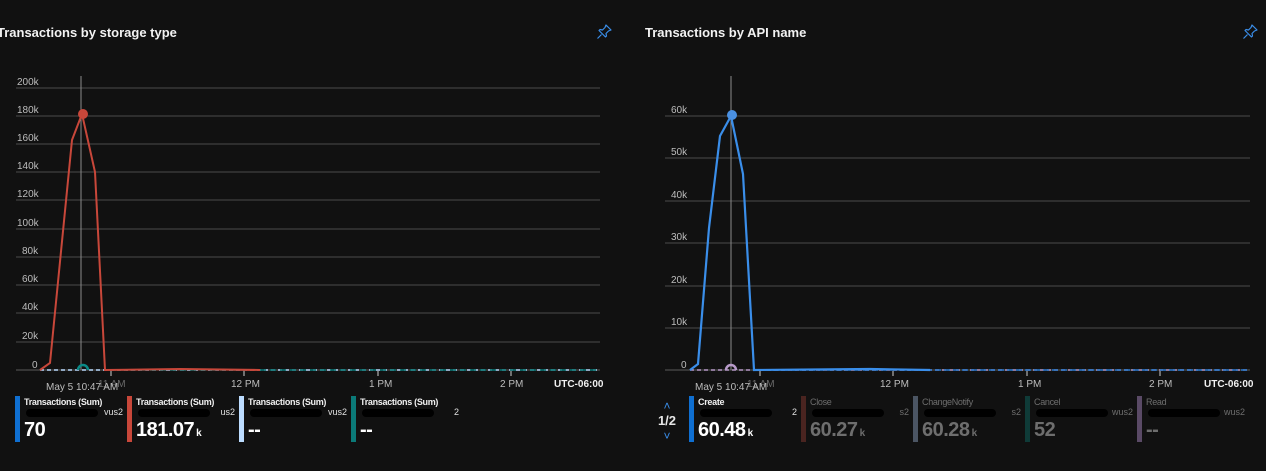  I want to click on y-tick: 30k, so click(679, 237).